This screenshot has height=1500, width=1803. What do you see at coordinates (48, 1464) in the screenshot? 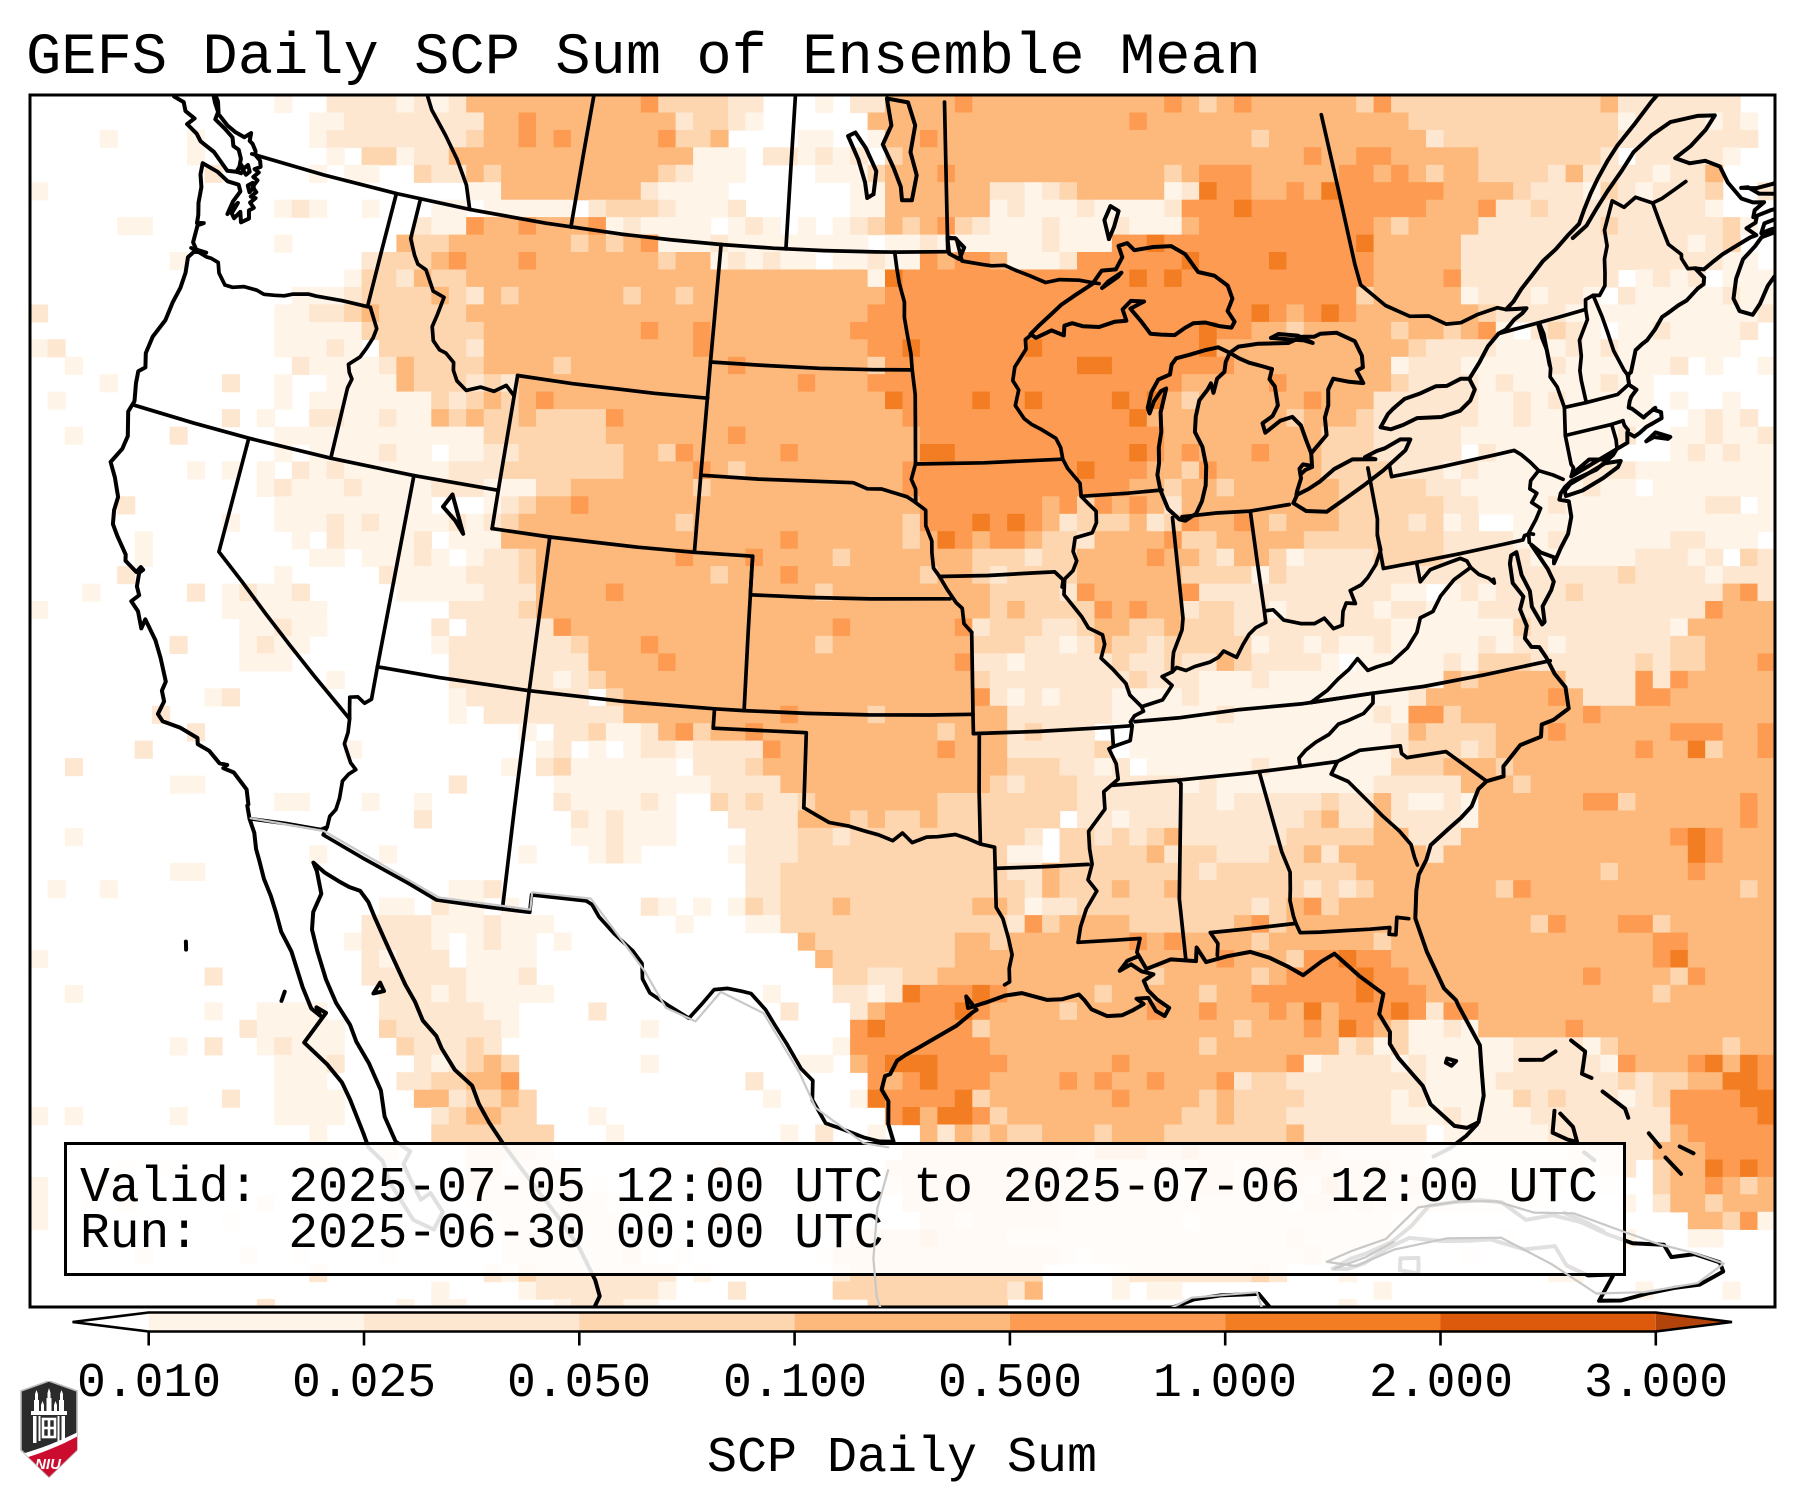
I see `svg-text: NIU` at bounding box center [48, 1464].